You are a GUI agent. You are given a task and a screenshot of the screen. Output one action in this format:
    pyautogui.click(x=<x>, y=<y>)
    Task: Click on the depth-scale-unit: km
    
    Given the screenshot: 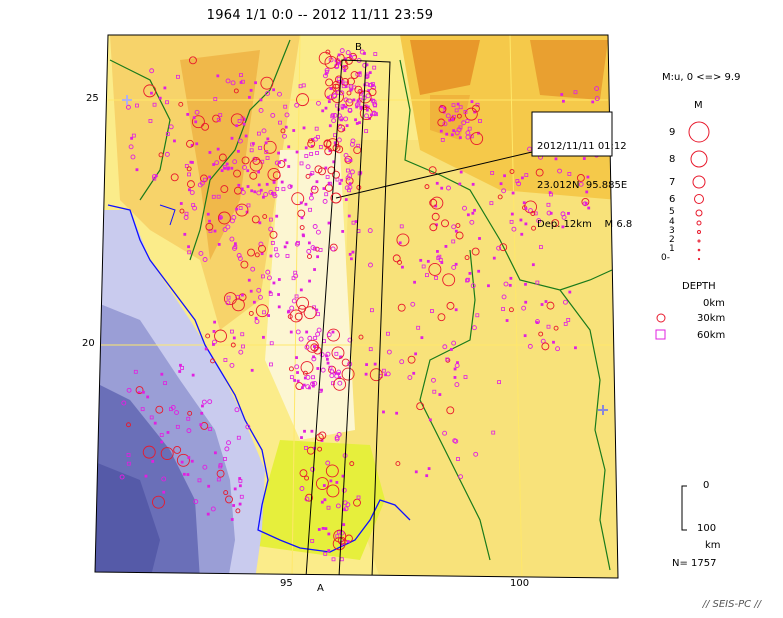 What is the action you would take?
    pyautogui.click(x=713, y=545)
    